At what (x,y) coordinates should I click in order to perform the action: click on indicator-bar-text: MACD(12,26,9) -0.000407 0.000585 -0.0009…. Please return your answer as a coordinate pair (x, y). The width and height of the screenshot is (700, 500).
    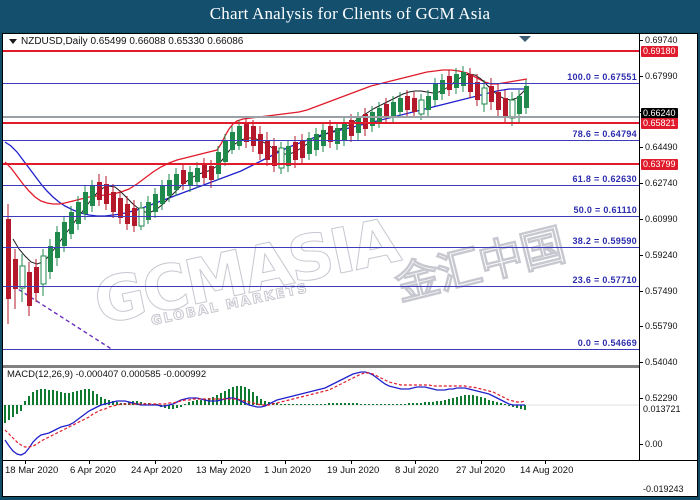
    Looking at the image, I should click on (107, 374).